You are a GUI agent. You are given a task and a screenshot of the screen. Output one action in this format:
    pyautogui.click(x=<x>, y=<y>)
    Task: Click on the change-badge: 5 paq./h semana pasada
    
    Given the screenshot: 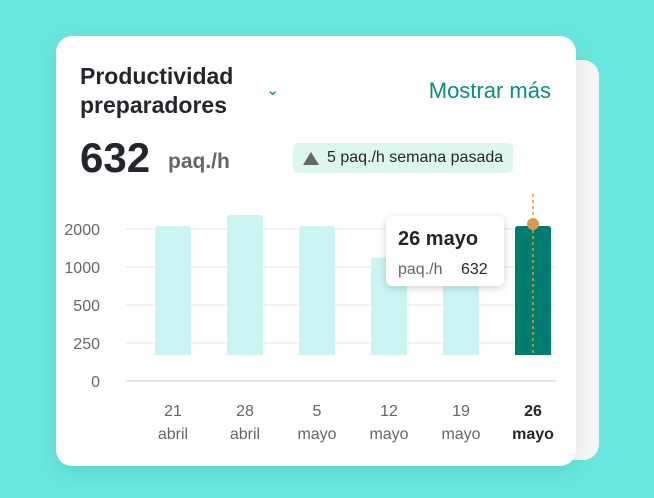 What is the action you would take?
    pyautogui.click(x=403, y=158)
    